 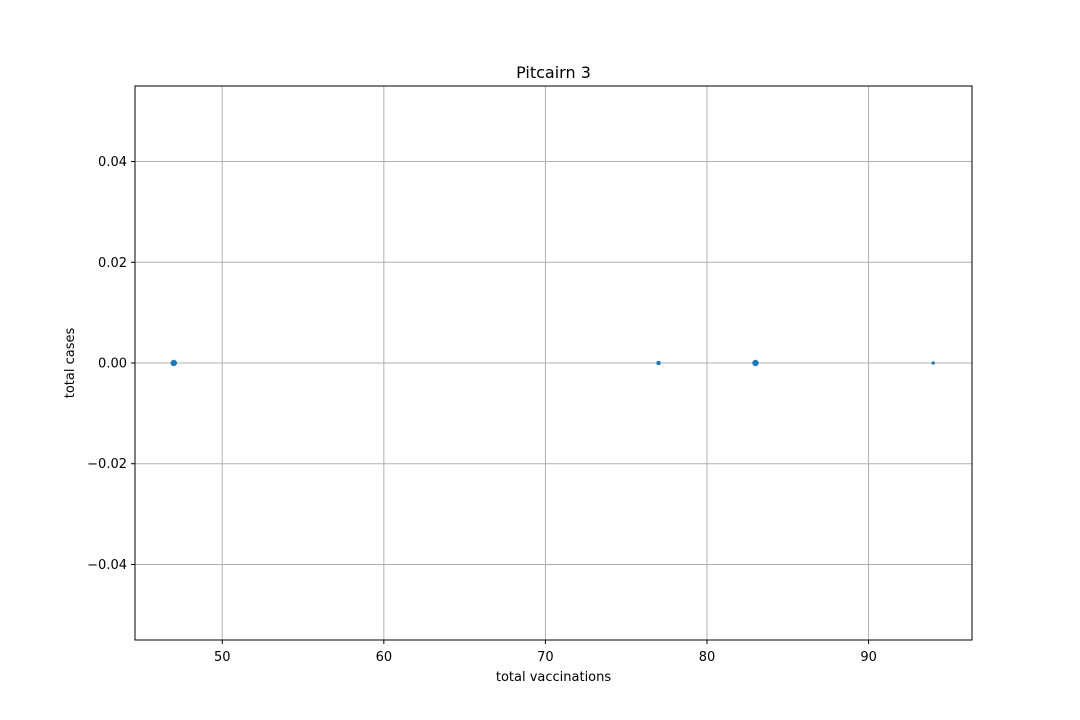 I want to click on x-axis: 50 60 70 80 90, so click(x=545, y=652).